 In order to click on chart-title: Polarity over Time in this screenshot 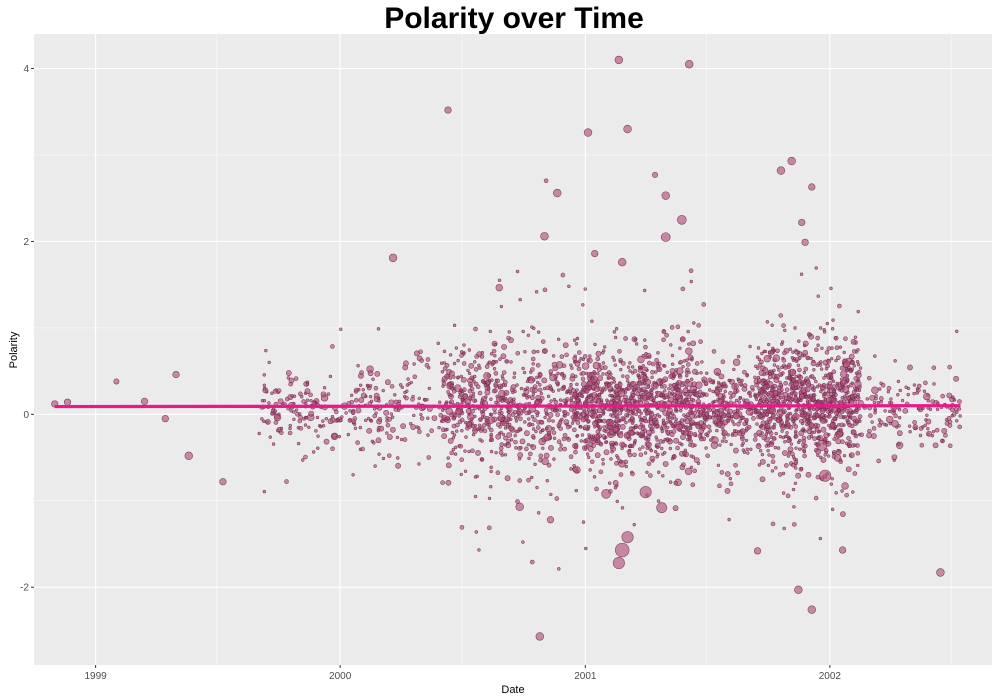, I will do `click(514, 18)`.